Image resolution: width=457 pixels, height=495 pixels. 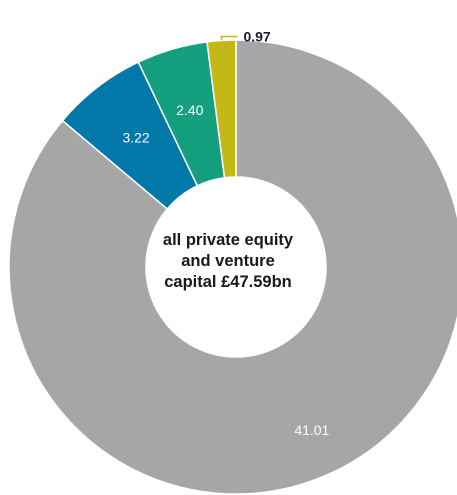 What do you see at coordinates (228, 240) in the screenshot?
I see `center-label-line-1: all private equity` at bounding box center [228, 240].